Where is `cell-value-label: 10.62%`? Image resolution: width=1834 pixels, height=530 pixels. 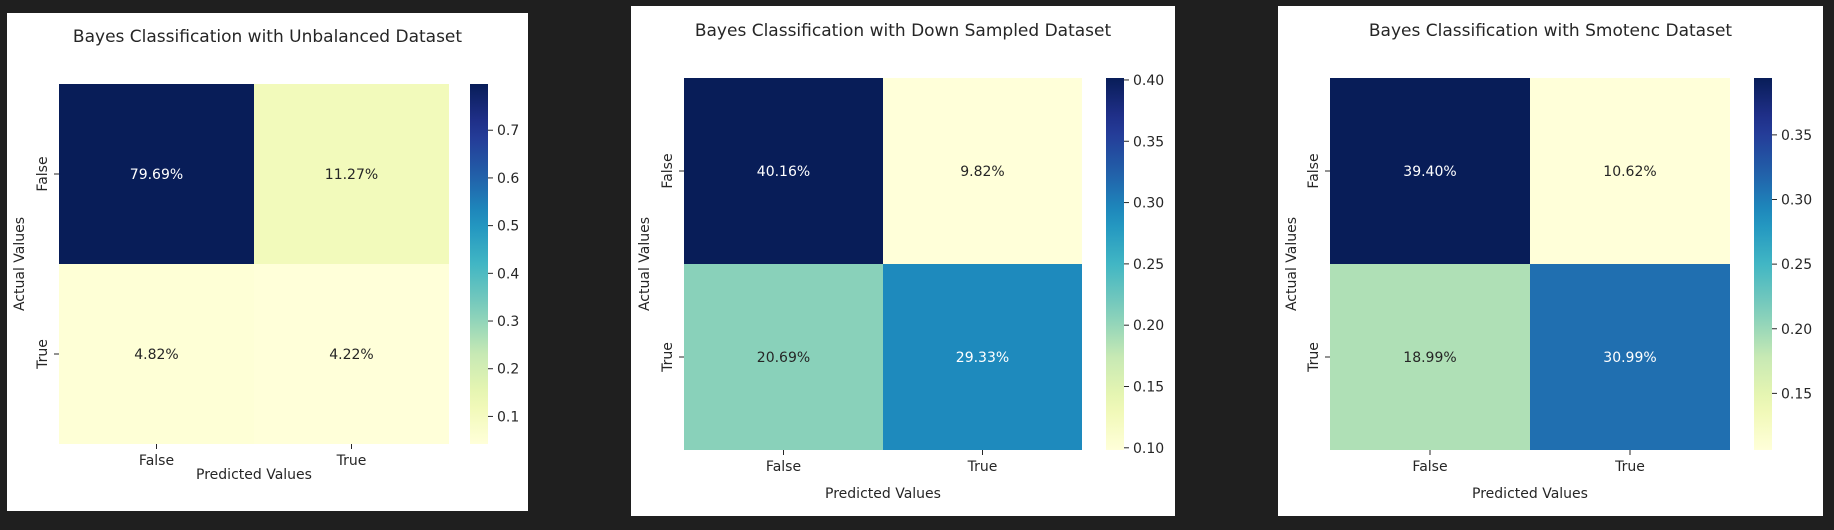
cell-value-label: 10.62% is located at coordinates (1629, 172).